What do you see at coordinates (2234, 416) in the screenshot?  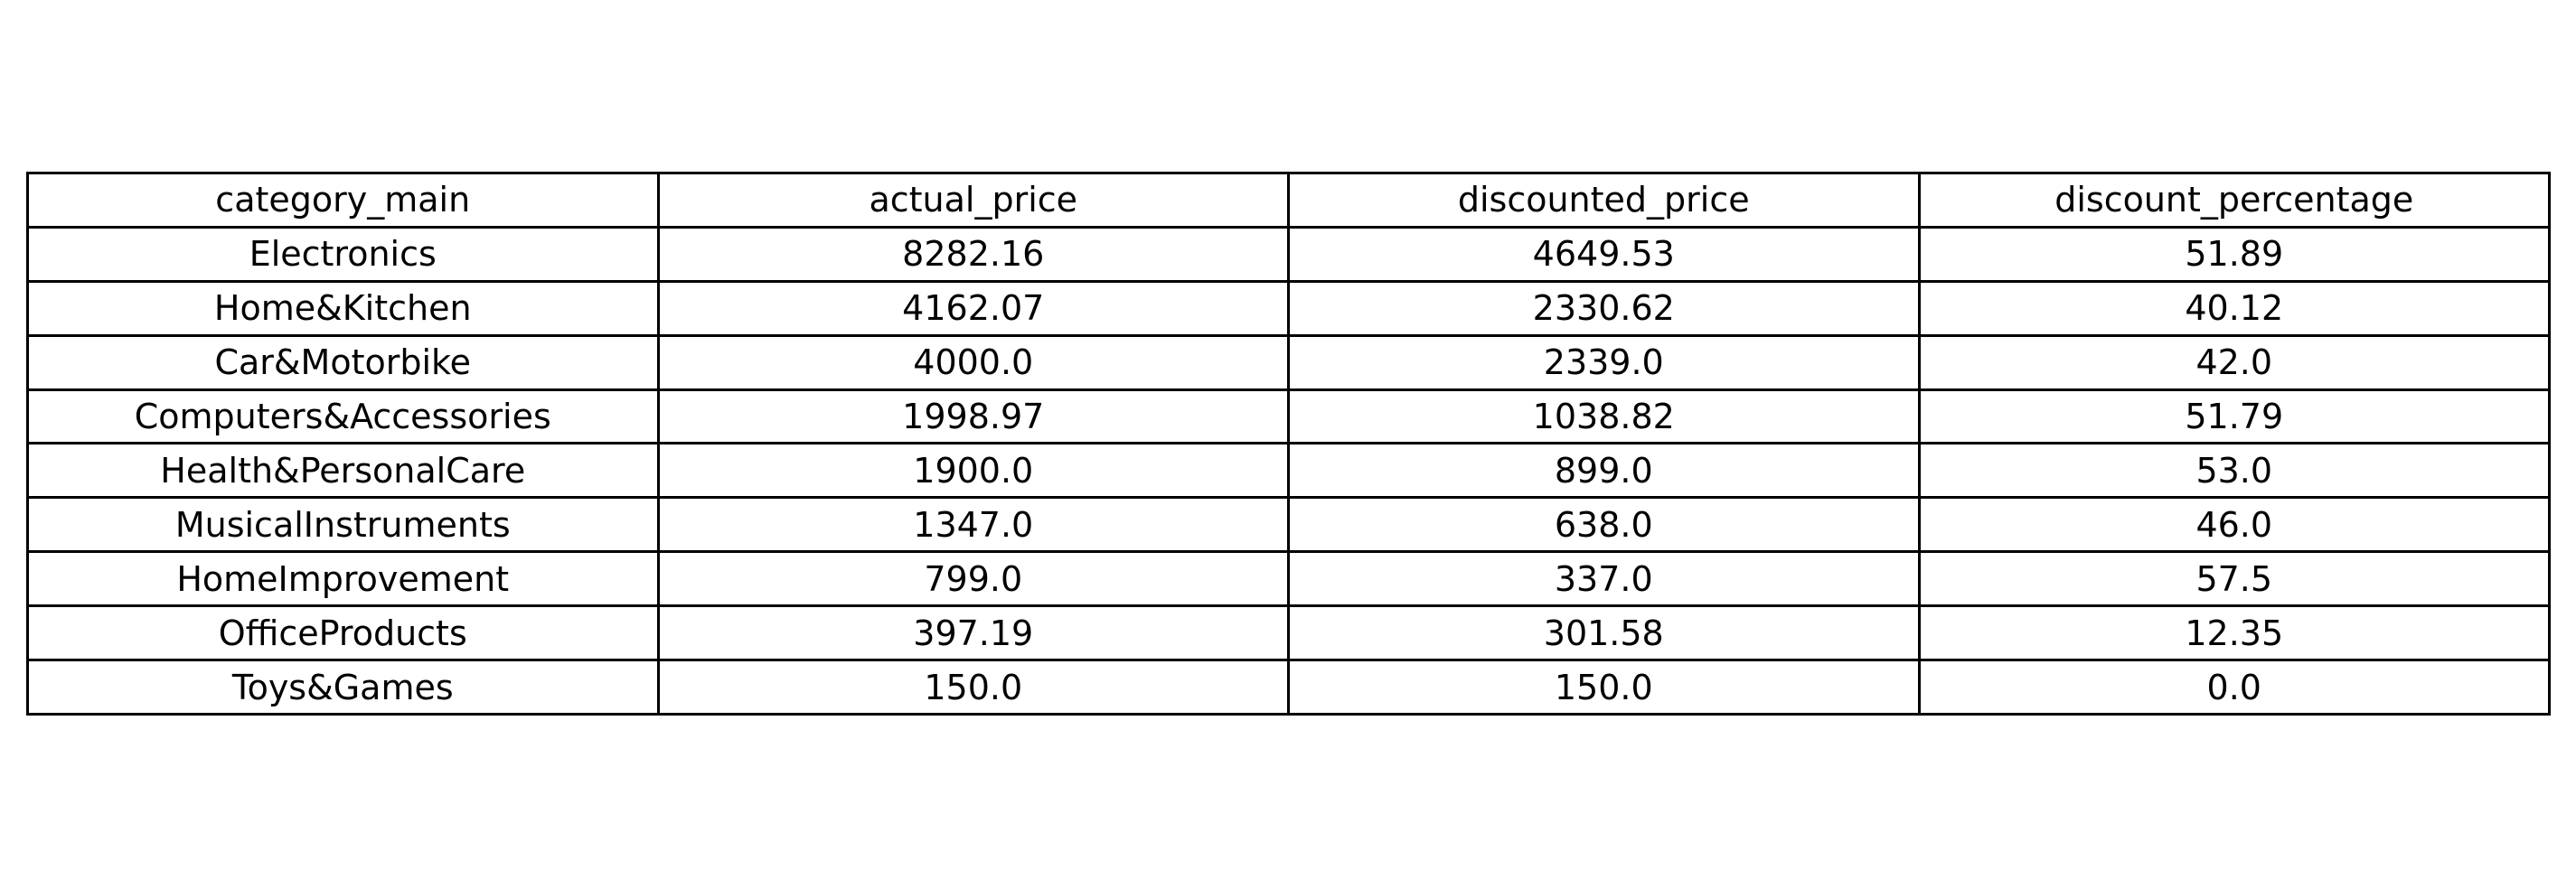 I see `table-cell-discount-percentage: 51.79` at bounding box center [2234, 416].